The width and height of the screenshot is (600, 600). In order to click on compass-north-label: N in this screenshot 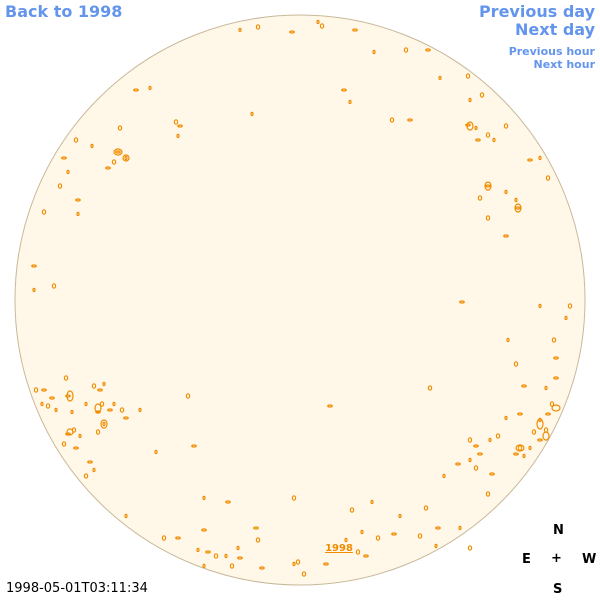, I will do `click(558, 530)`.